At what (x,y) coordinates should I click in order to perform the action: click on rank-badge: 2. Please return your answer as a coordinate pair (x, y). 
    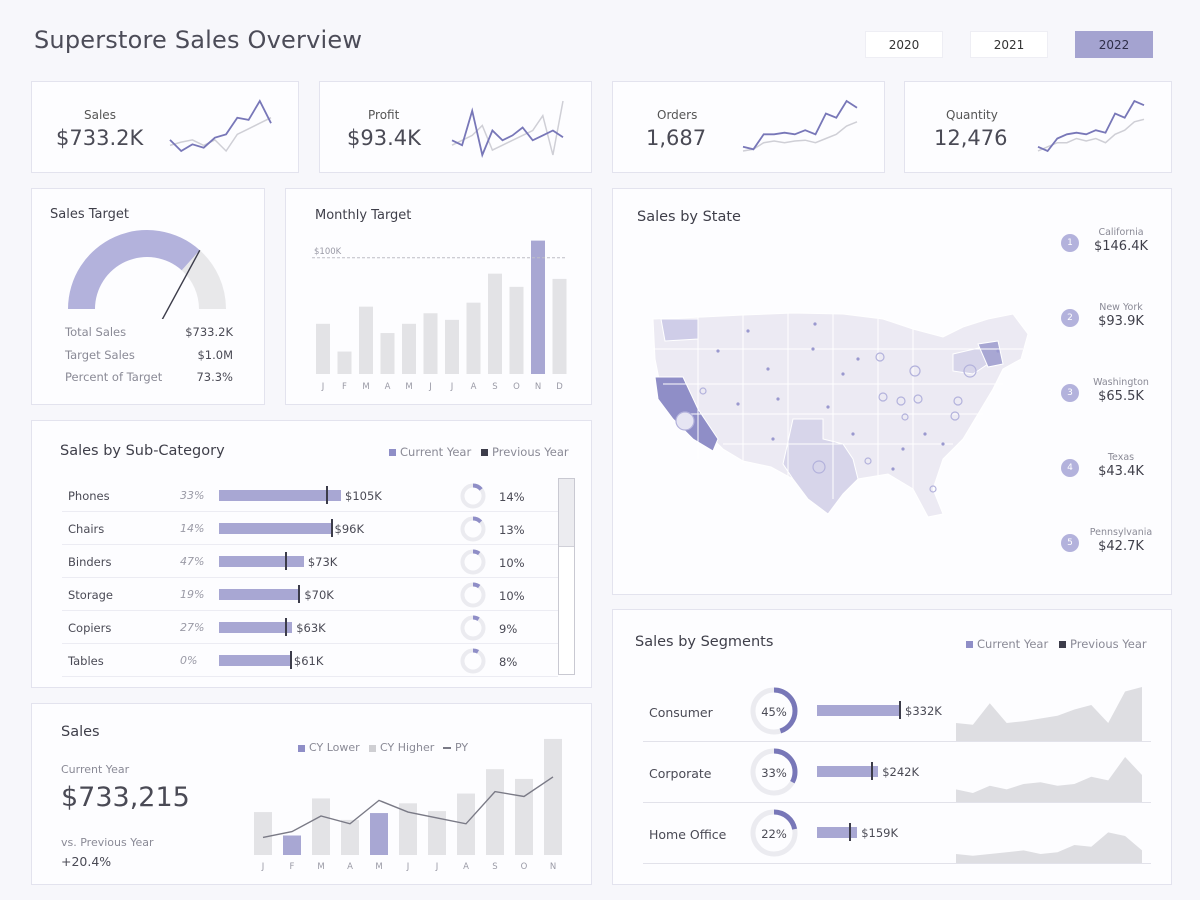
    Looking at the image, I should click on (1070, 318).